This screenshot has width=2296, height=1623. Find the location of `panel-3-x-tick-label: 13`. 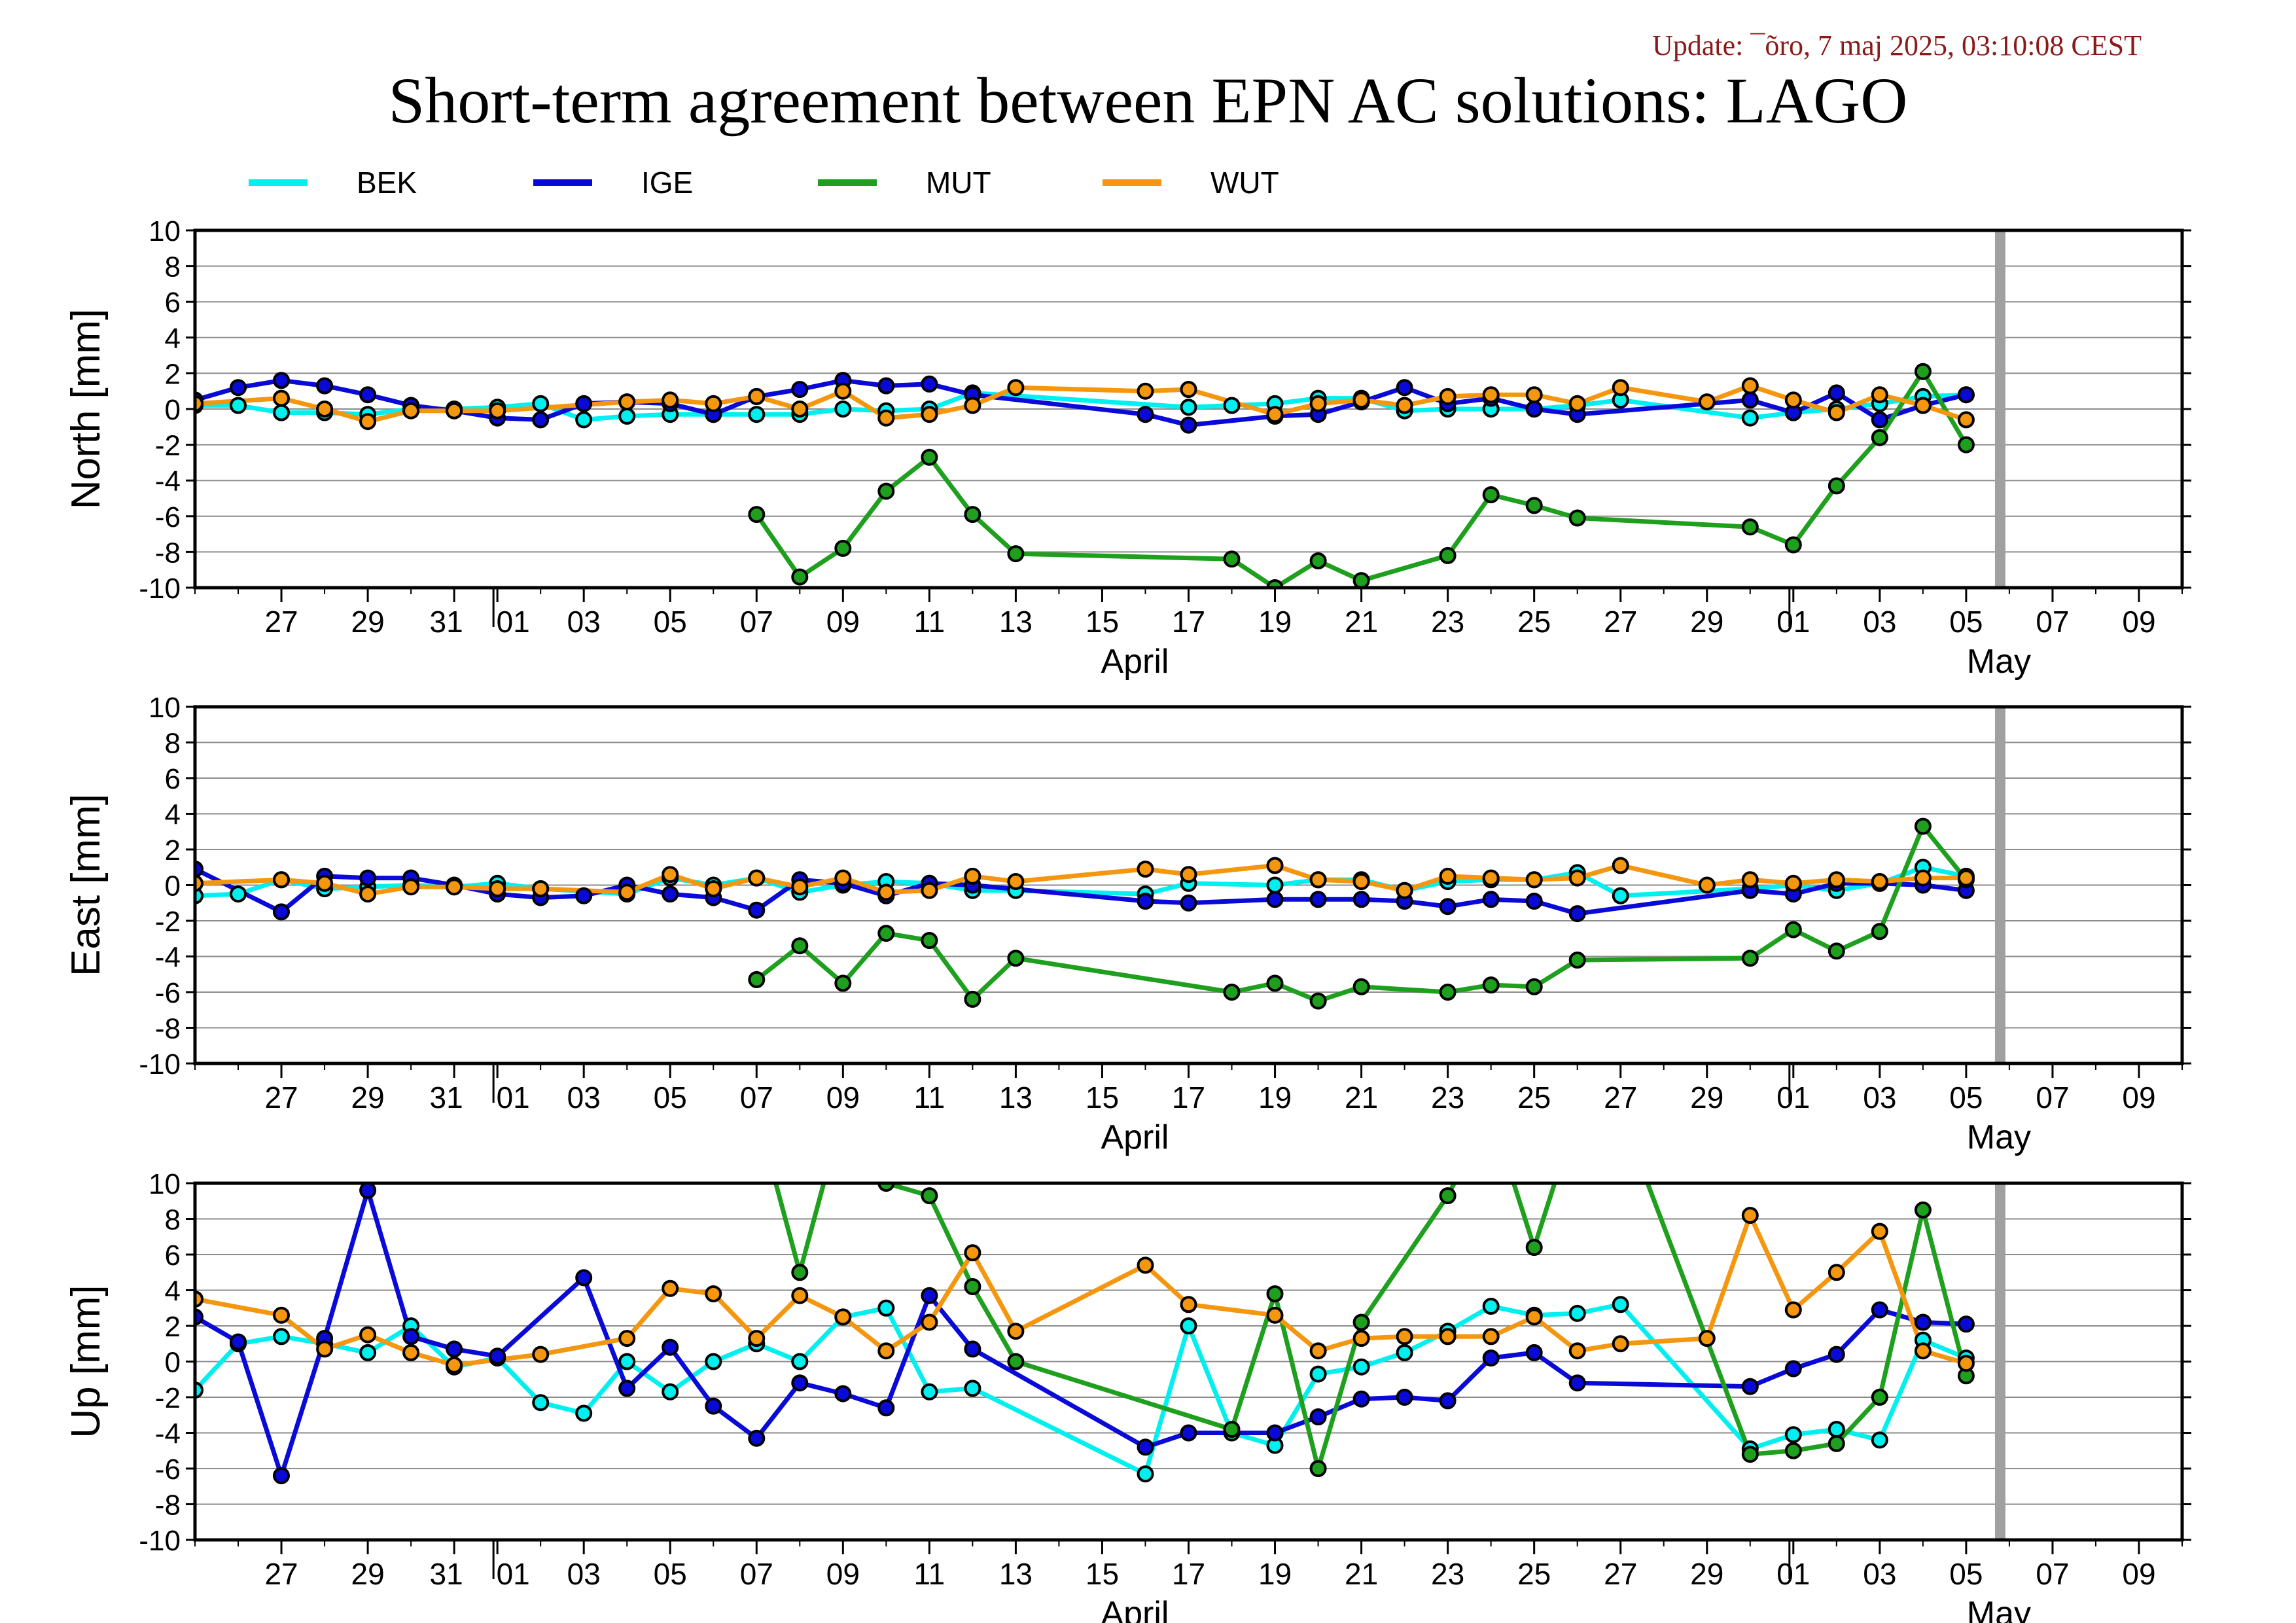

panel-3-x-tick-label: 13 is located at coordinates (1016, 1574).